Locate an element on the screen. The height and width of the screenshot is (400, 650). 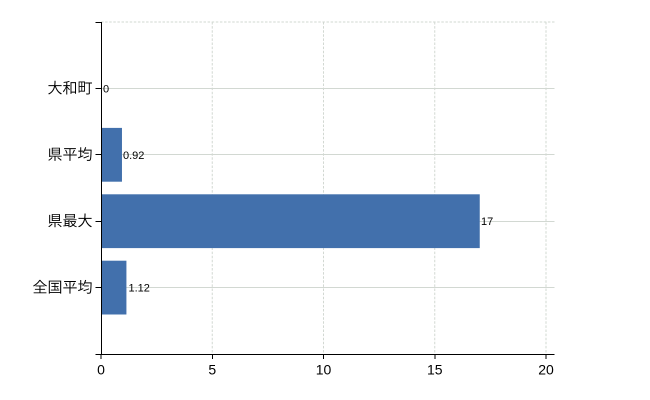
svg-text: 1.12 is located at coordinates (139, 289).